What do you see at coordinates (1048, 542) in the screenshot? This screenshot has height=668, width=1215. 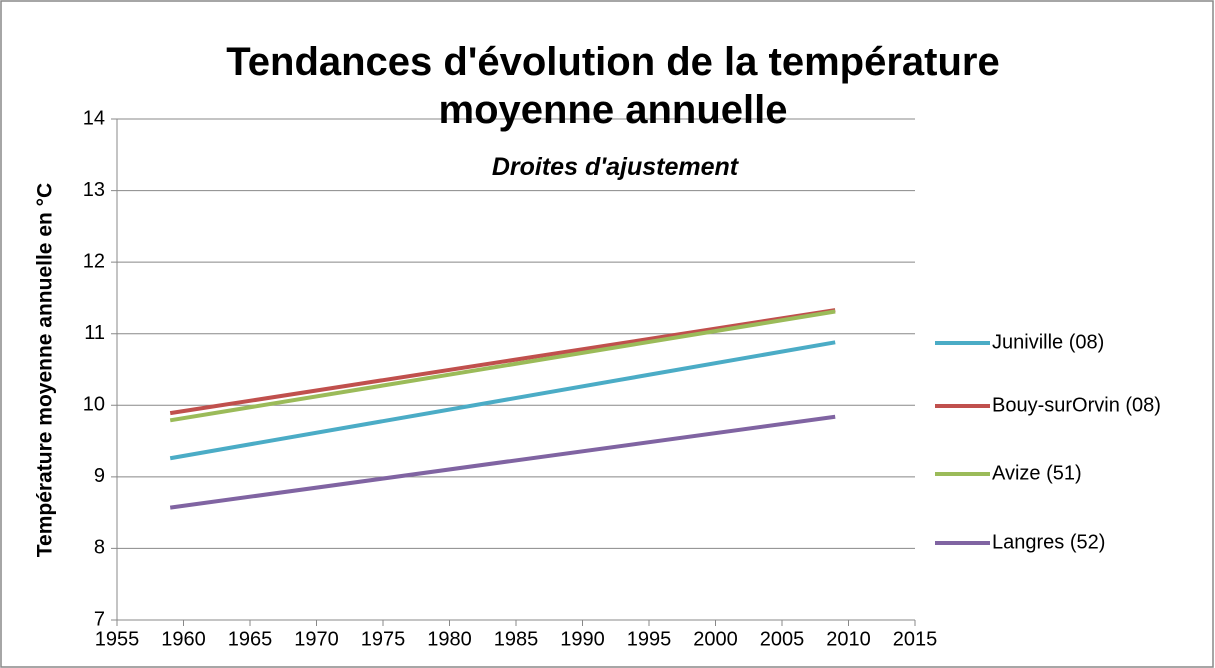 I see `legend-label: Langres (52)` at bounding box center [1048, 542].